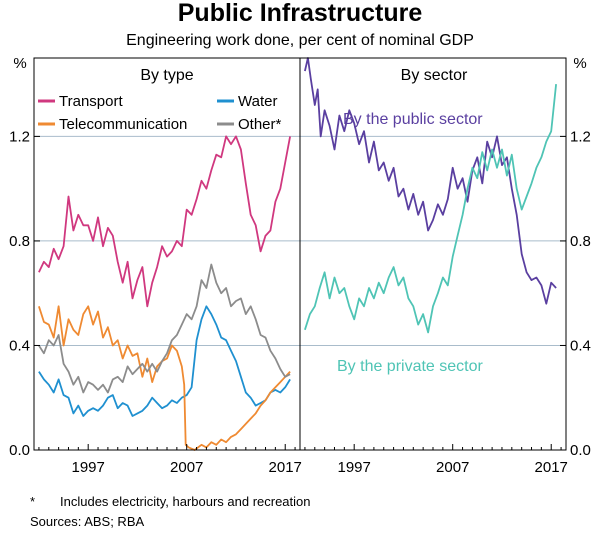 This screenshot has width=600, height=534. Describe the element at coordinates (164, 361) in the screenshot. I see `series-line-water` at that location.